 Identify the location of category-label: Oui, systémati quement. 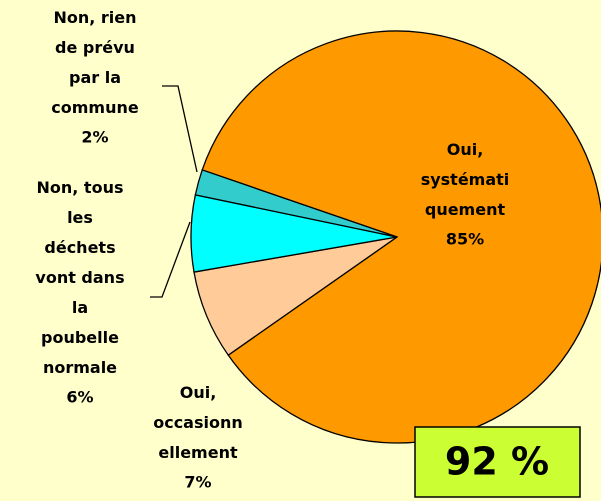
(465, 179).